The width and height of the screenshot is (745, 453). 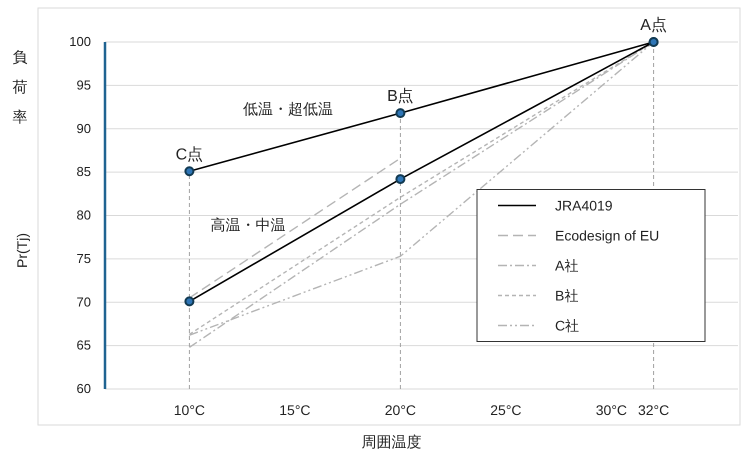 I want to click on annotation: C点, so click(x=190, y=154).